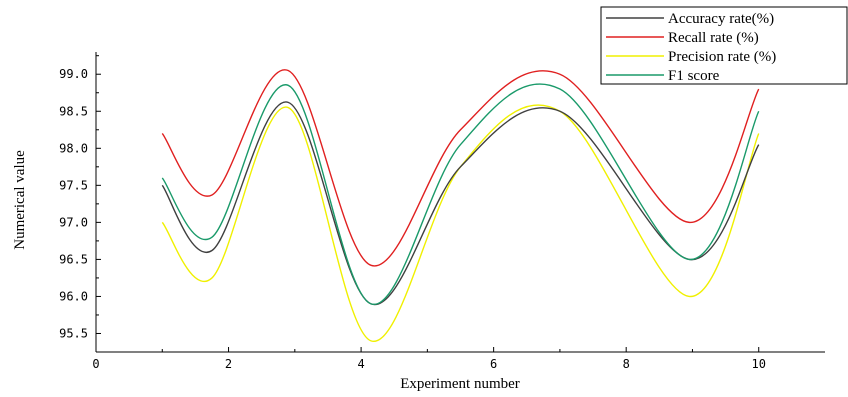  Describe the element at coordinates (721, 19) in the screenshot. I see `legend-label: Accuracy rate(%)` at that location.